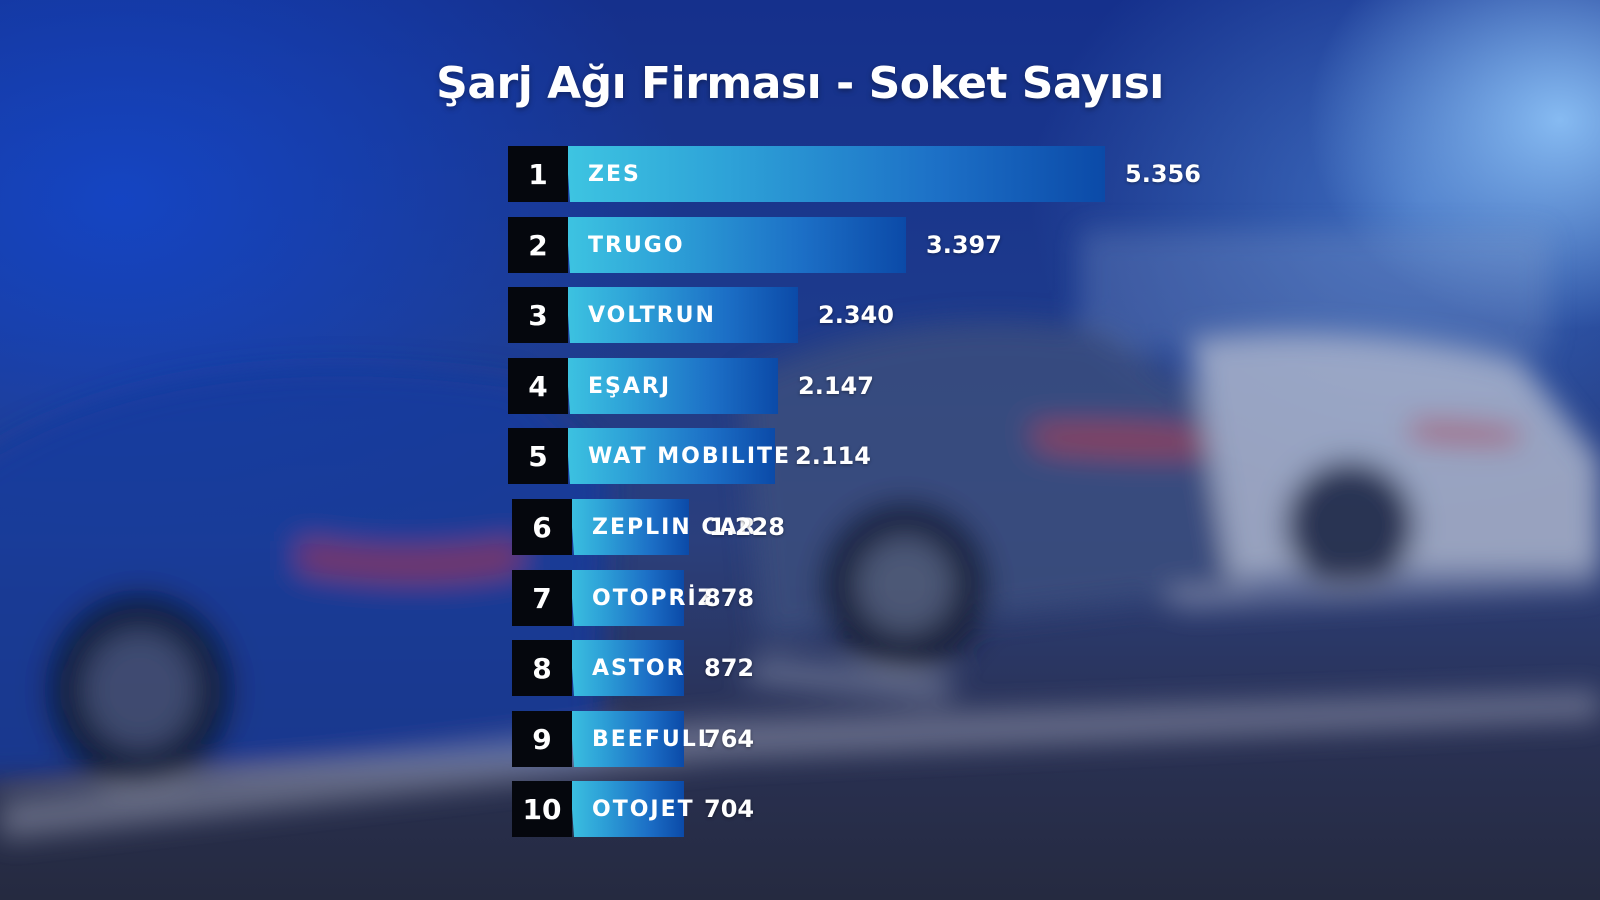 The height and width of the screenshot is (900, 1600). Describe the element at coordinates (538, 386) in the screenshot. I see `rank-badge: 4` at that location.